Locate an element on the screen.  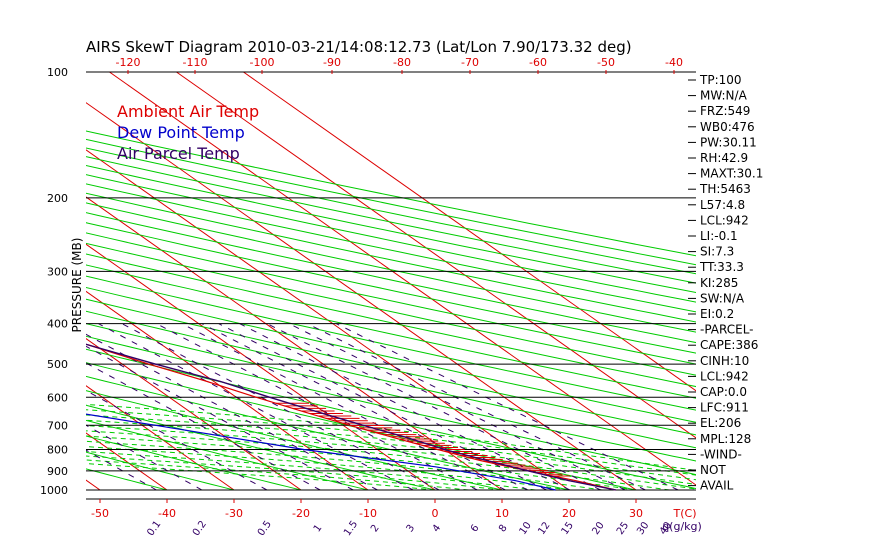
mixing-ratio-label: 20 is located at coordinates (598, 528).